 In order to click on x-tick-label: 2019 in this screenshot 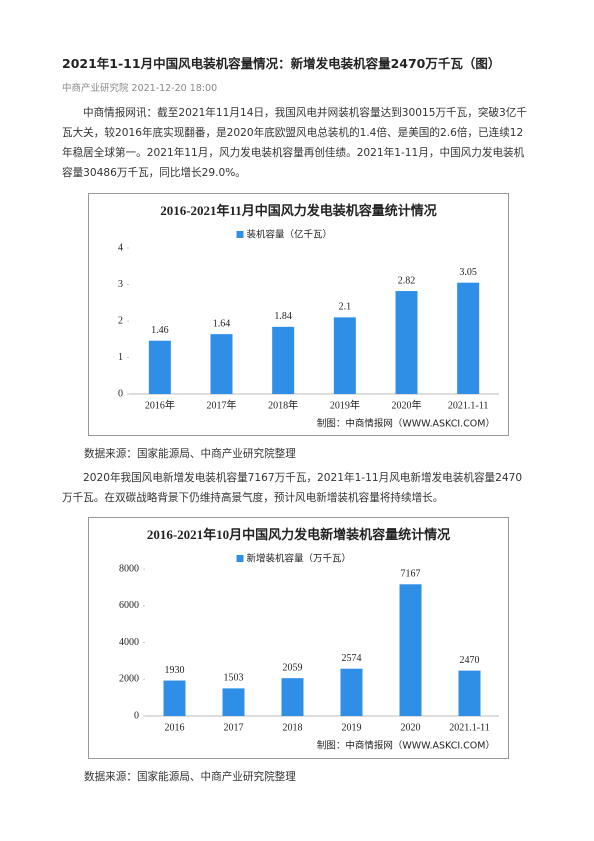, I will do `click(352, 727)`.